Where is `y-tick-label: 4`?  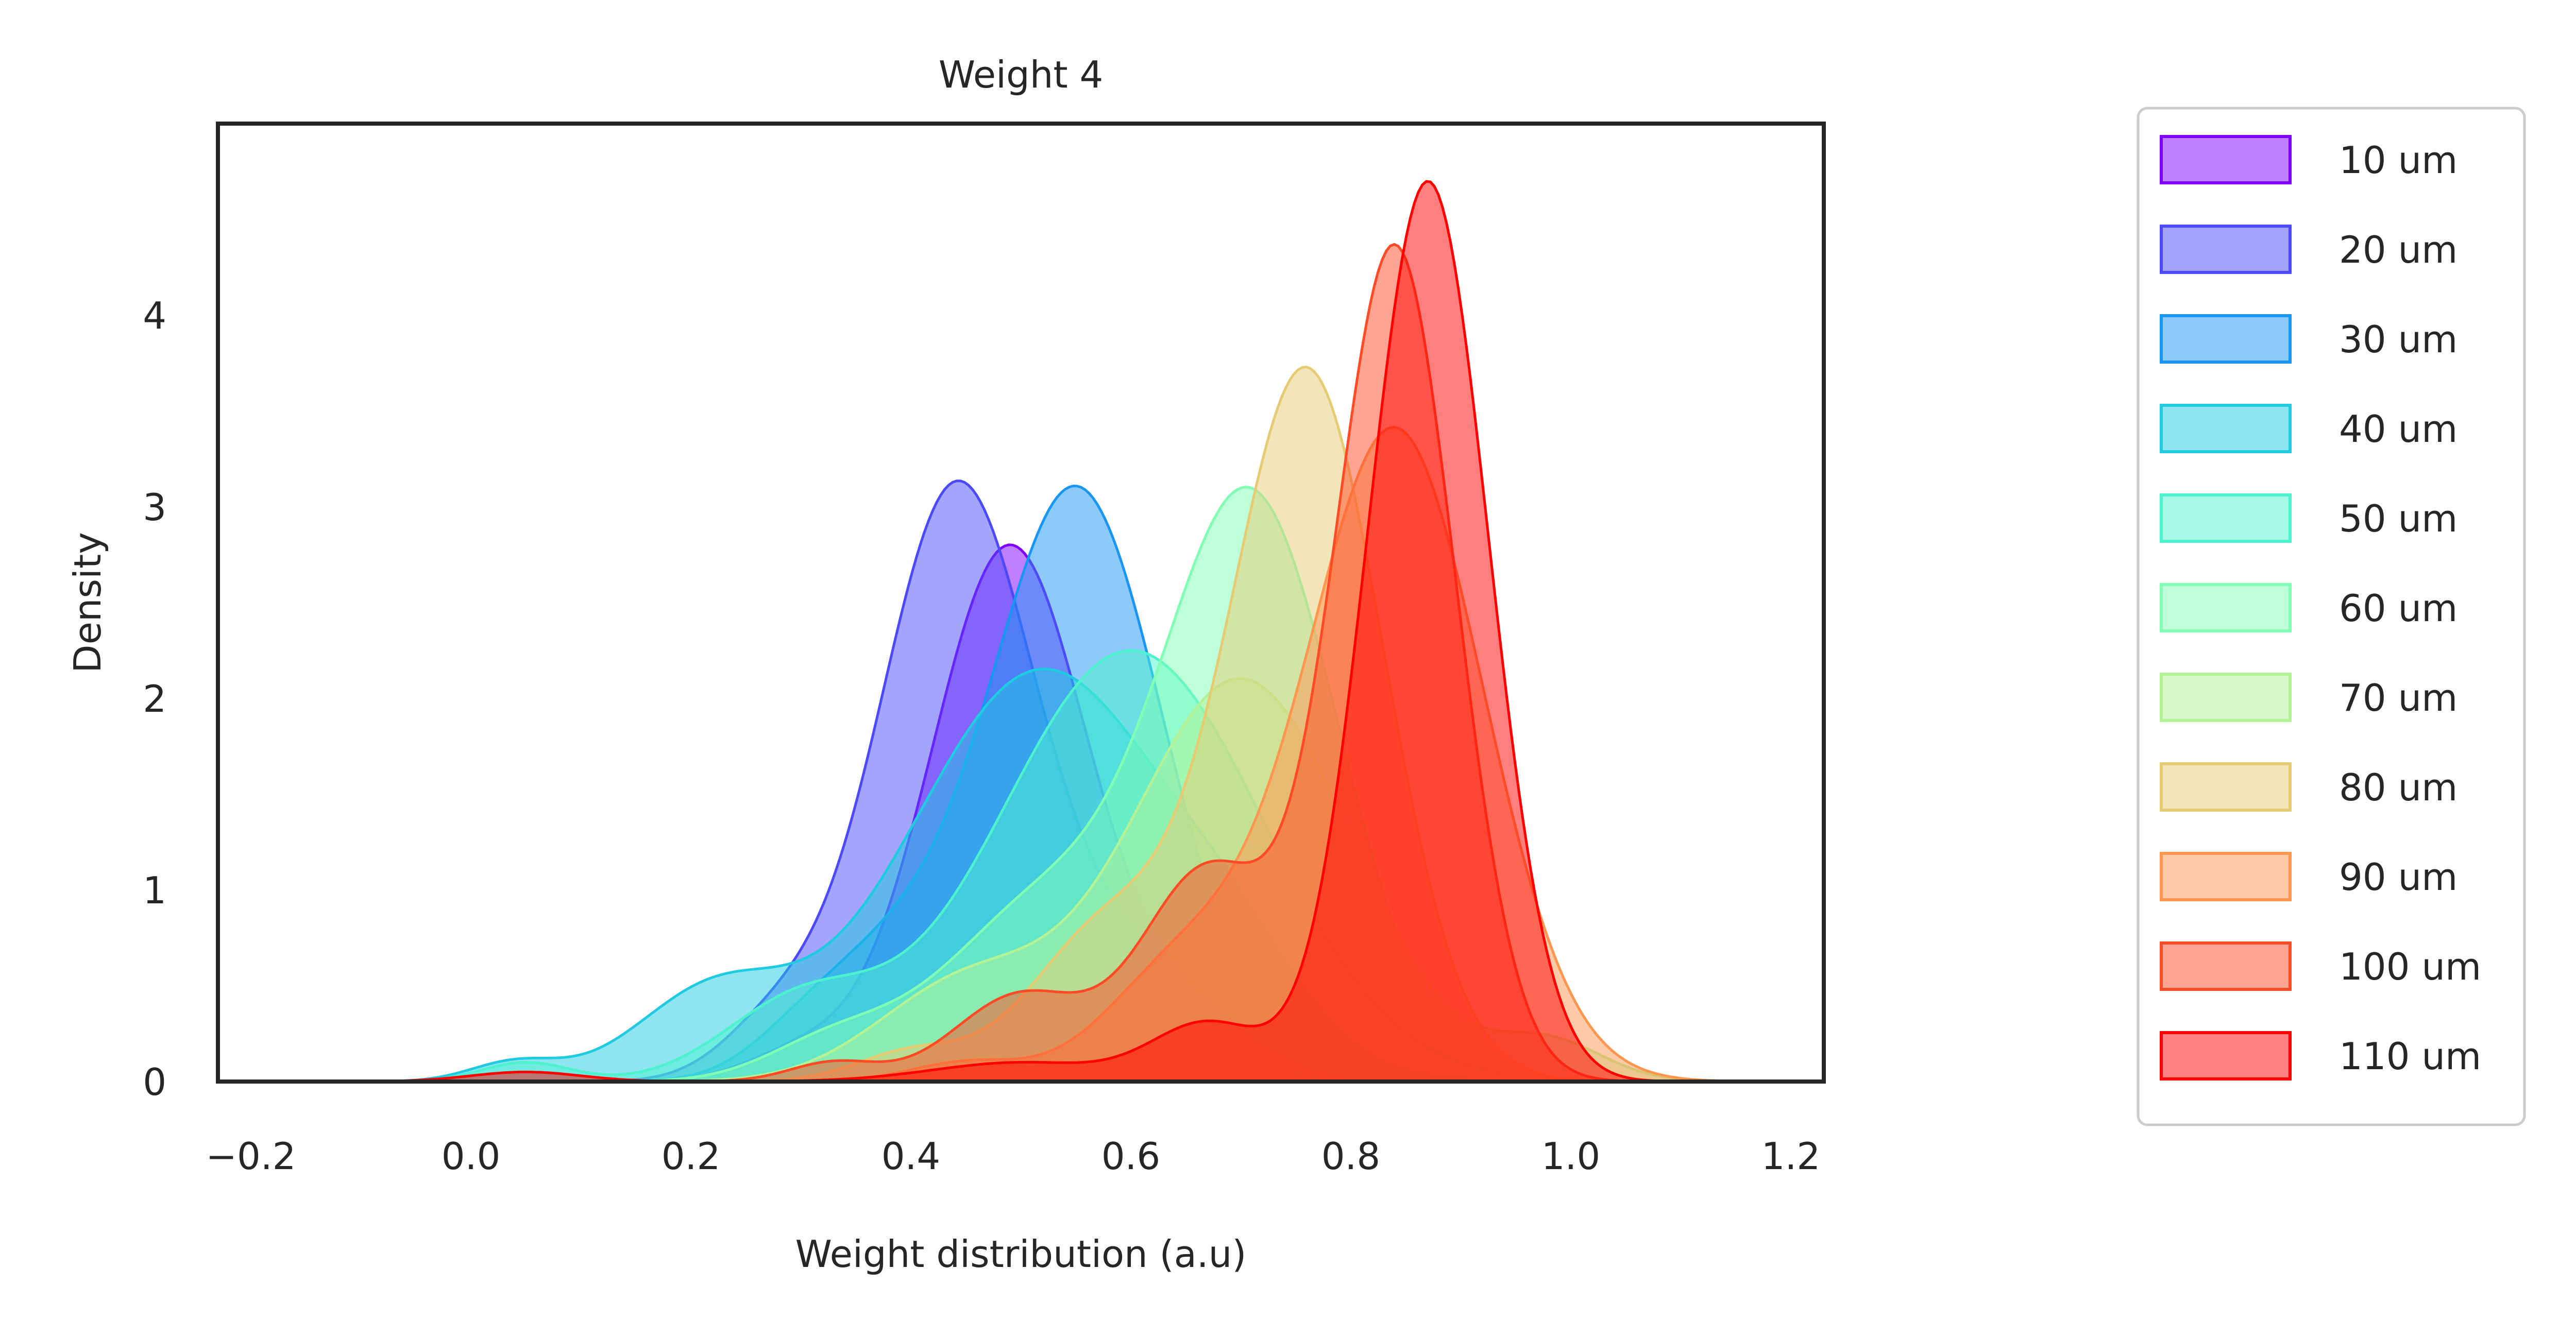 y-tick-label: 4 is located at coordinates (154, 315).